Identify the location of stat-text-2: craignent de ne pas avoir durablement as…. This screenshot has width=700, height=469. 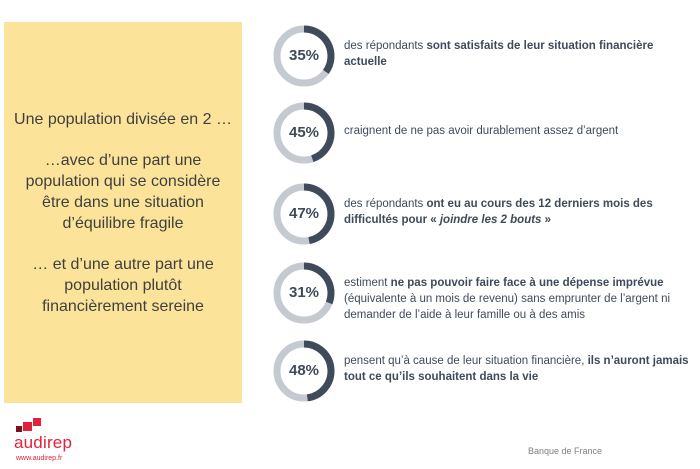
(481, 131).